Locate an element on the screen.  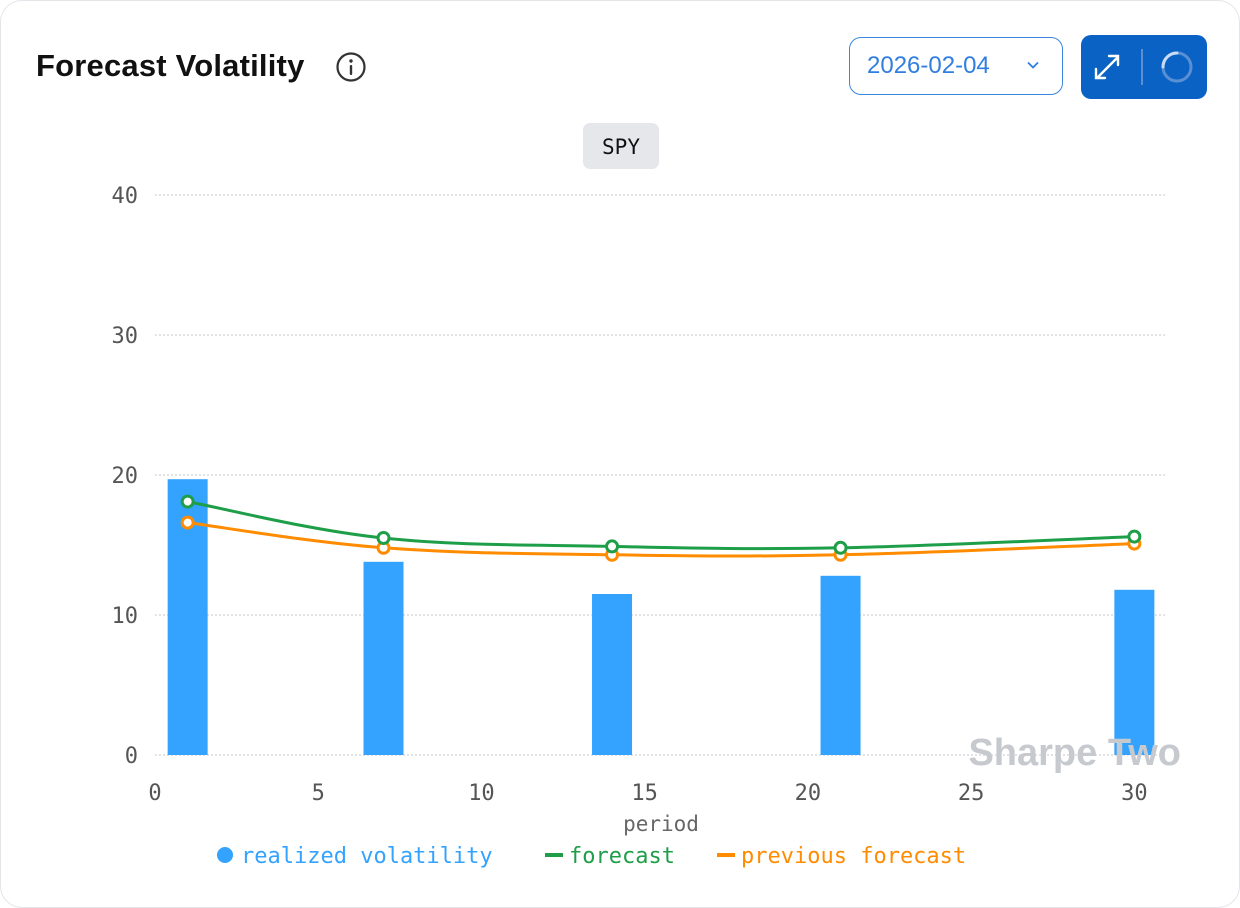
legend-label-realized-volatility: realized volatility is located at coordinates (367, 856).